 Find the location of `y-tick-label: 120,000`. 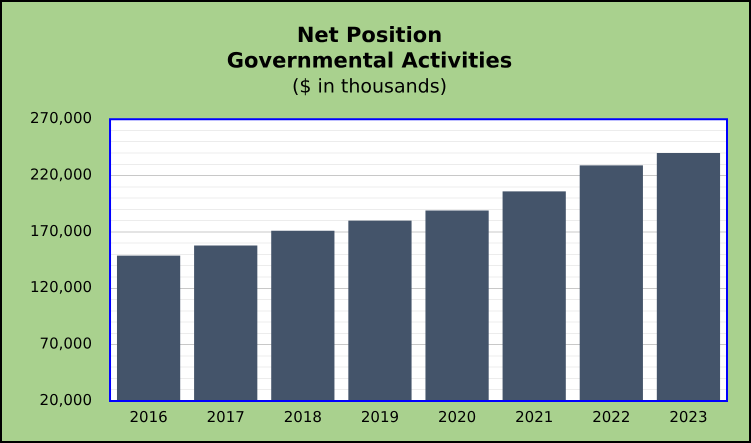

y-tick-label: 120,000 is located at coordinates (61, 287).